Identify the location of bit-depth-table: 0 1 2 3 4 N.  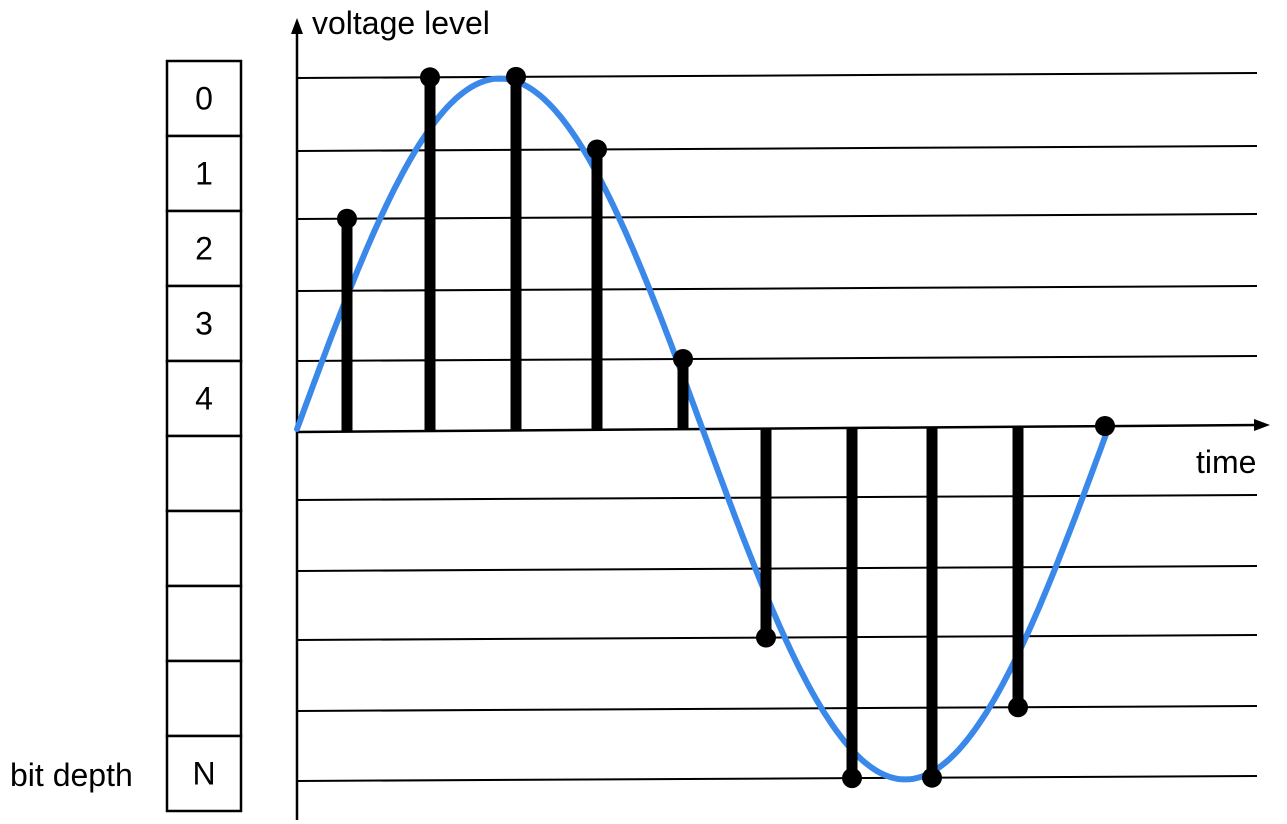
(204, 436).